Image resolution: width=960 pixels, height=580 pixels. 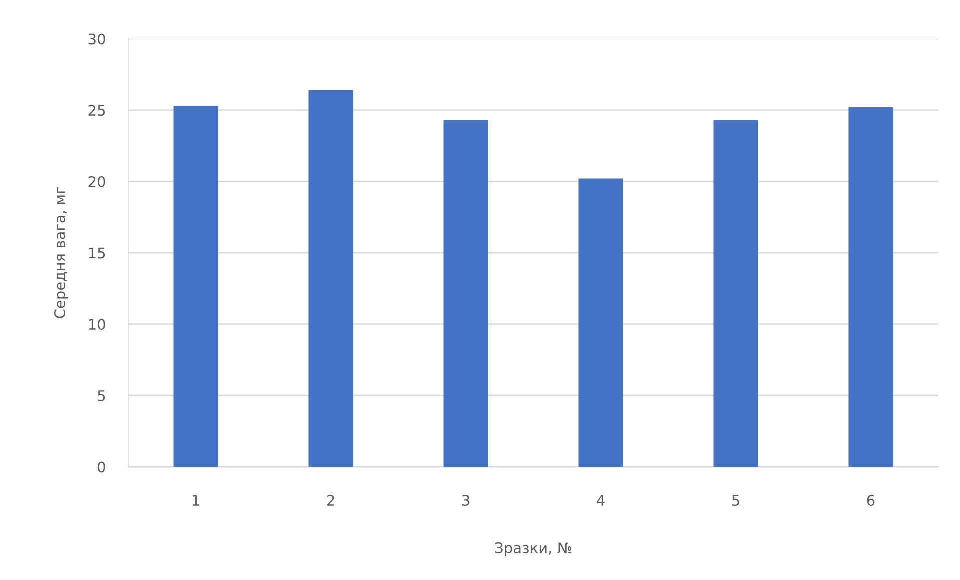 I want to click on x-tick-label: 4, so click(x=601, y=500).